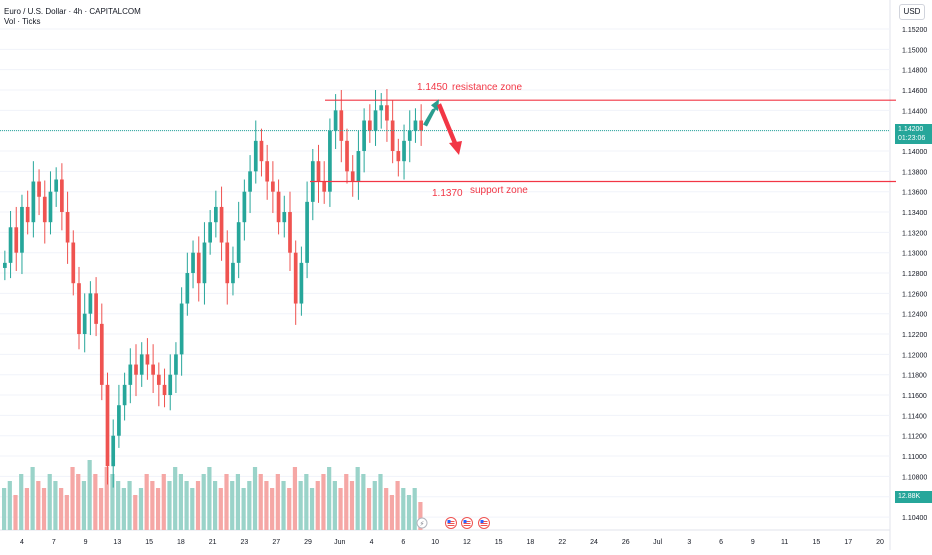 This screenshot has height=555, width=932. I want to click on x-tick-label: 22, so click(562, 542).